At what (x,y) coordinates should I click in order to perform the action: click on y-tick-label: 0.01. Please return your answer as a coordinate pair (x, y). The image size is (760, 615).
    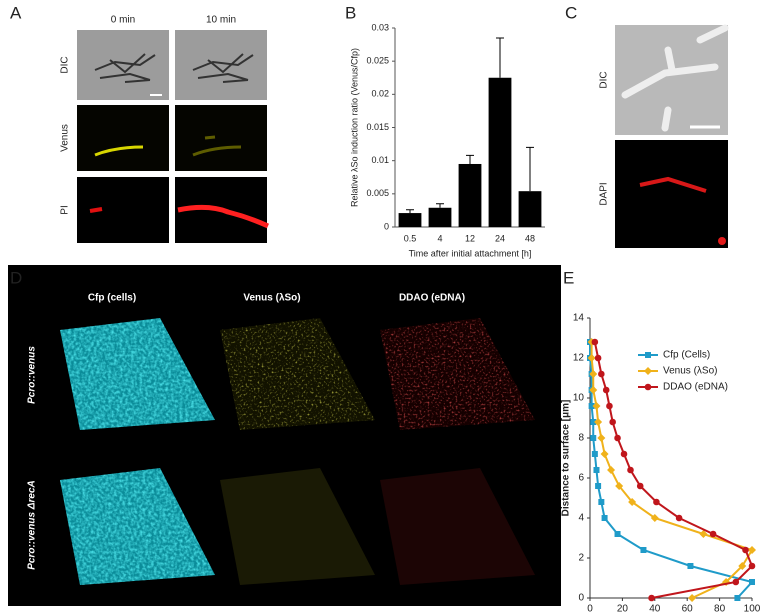
    Looking at the image, I should click on (380, 160).